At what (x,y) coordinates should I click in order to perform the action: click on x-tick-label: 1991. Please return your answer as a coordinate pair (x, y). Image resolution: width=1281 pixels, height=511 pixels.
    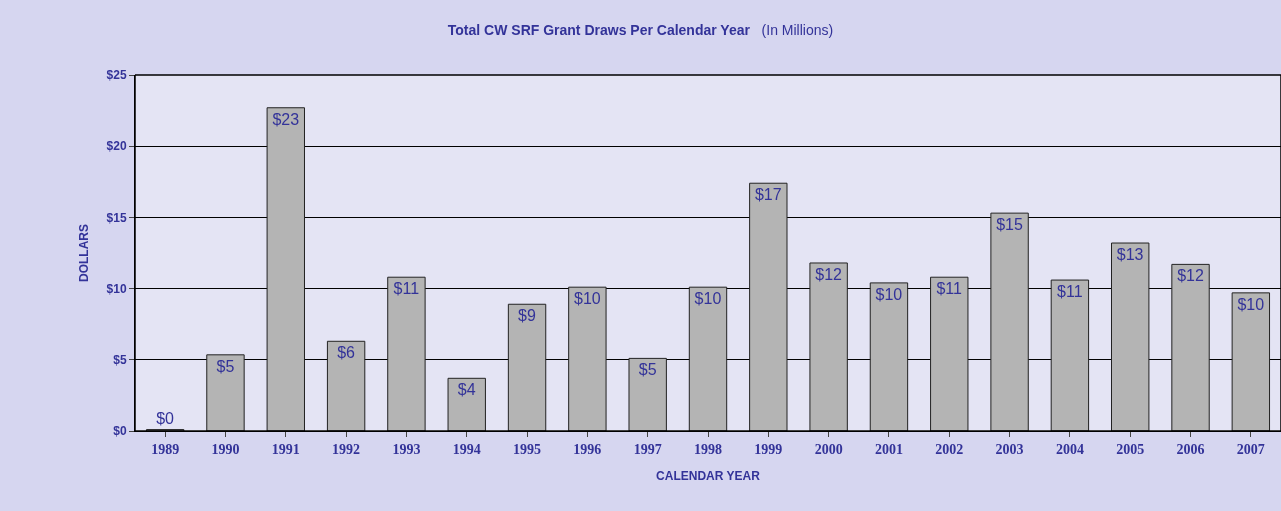
    Looking at the image, I should click on (285, 449).